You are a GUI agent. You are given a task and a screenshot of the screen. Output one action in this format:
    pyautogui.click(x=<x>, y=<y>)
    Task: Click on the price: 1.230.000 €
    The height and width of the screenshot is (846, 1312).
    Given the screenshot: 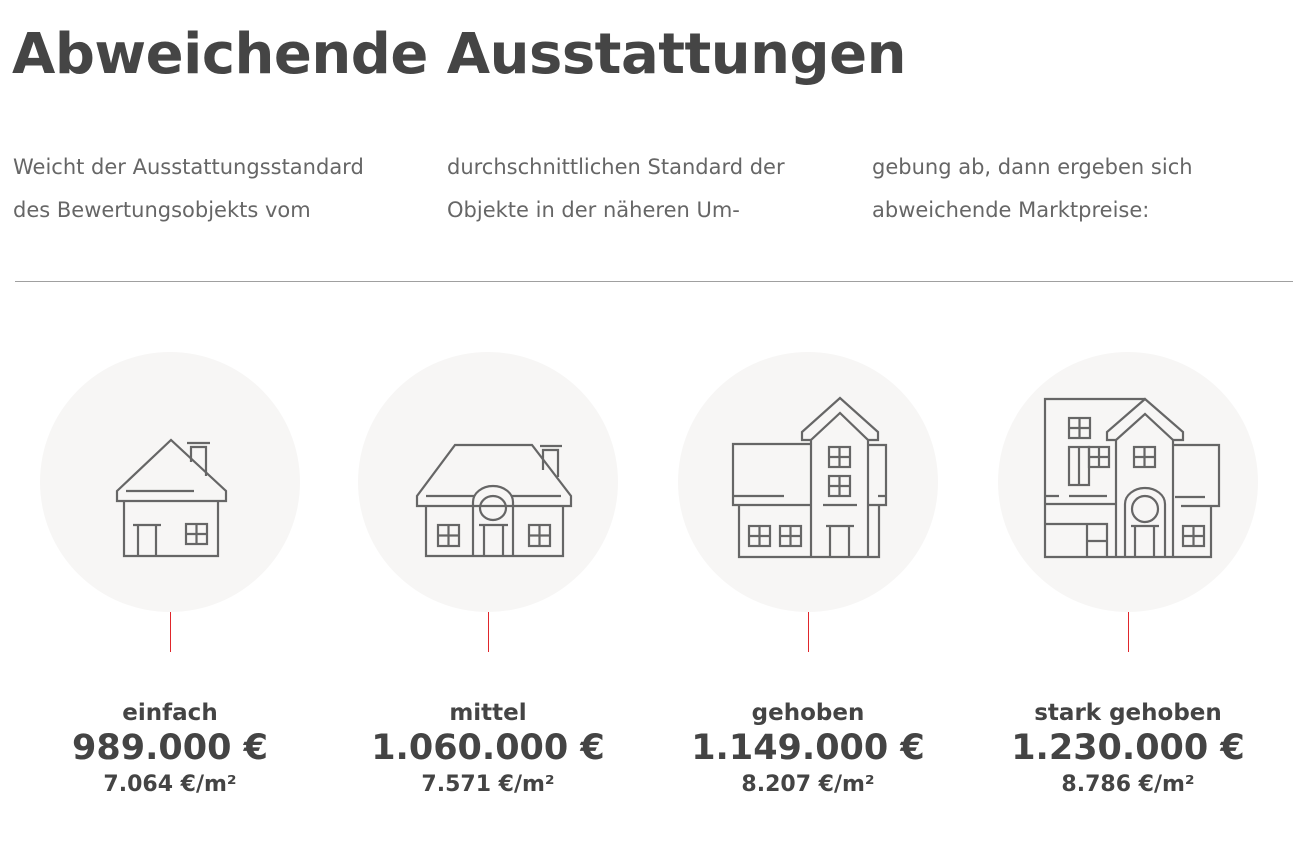 What is the action you would take?
    pyautogui.click(x=1128, y=748)
    